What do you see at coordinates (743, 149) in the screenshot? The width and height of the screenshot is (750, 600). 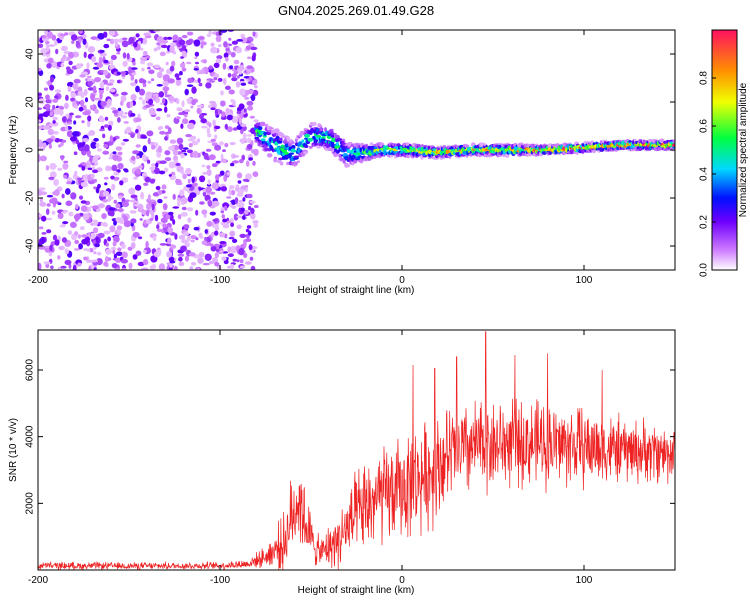 I see `colorbar-label: Normalized spectral amplitude` at bounding box center [743, 149].